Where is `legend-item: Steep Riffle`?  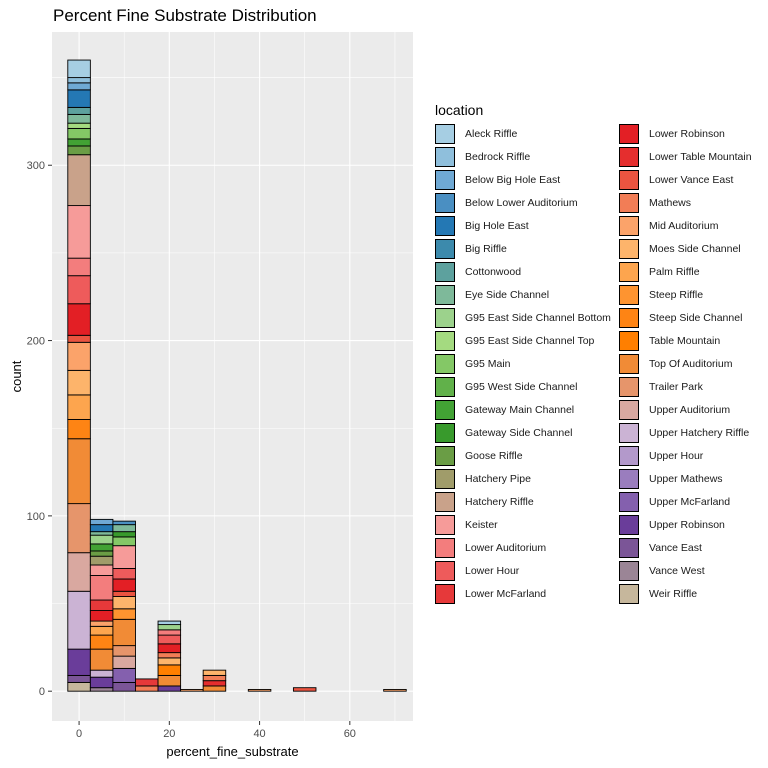
legend-item: Steep Riffle is located at coordinates (693, 294).